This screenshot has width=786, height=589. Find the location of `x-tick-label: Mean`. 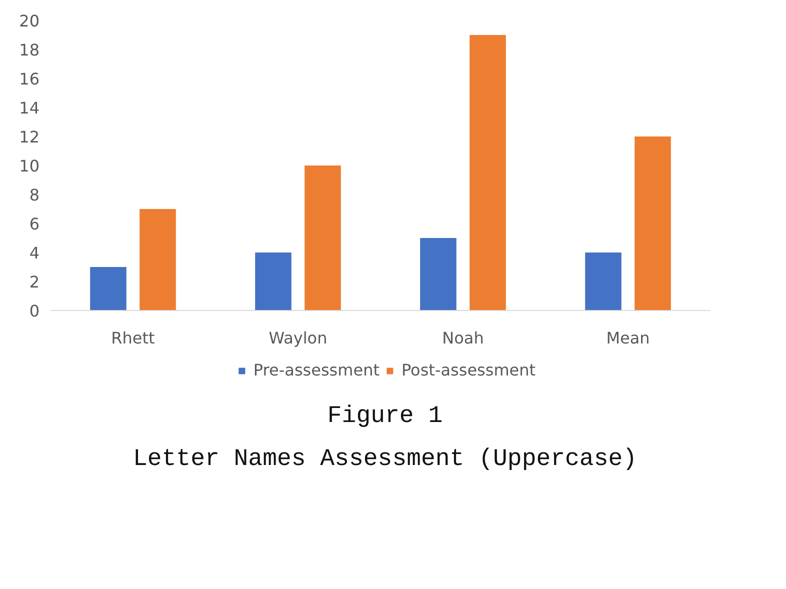

x-tick-label: Mean is located at coordinates (628, 338).